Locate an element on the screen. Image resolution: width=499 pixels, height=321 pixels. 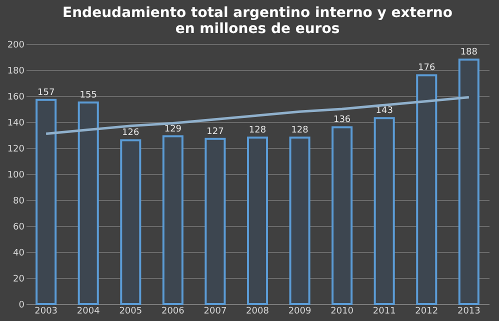
text: en millones de euros is located at coordinates (257, 29).